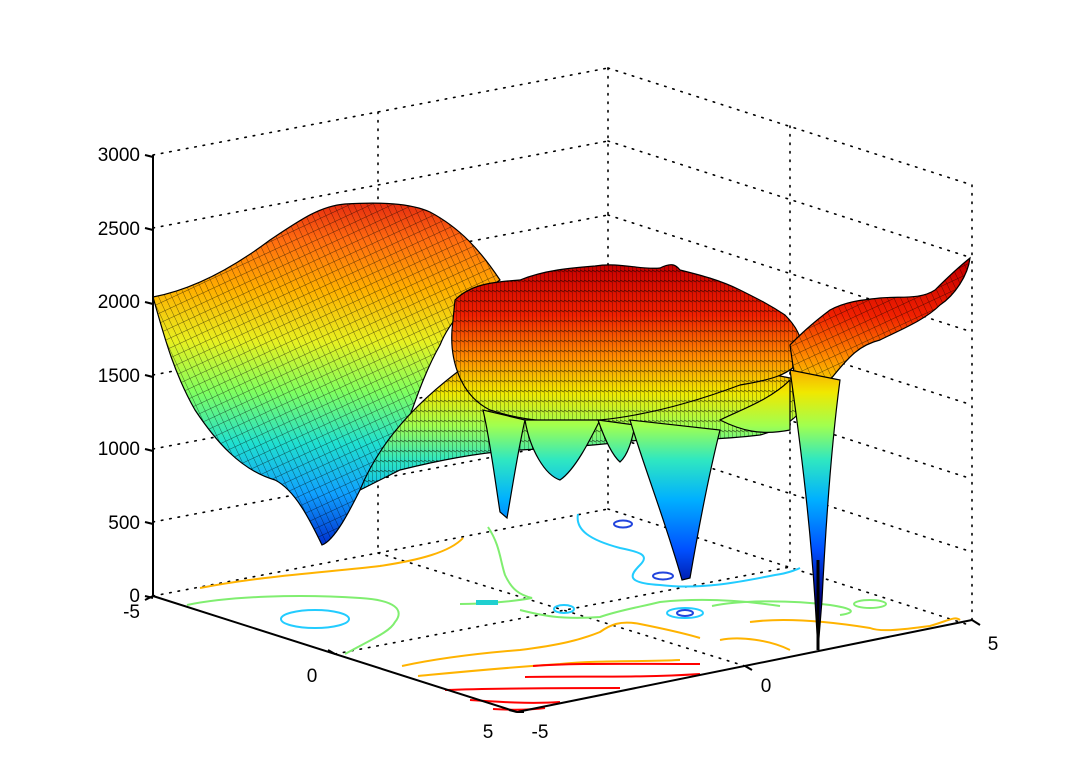 This screenshot has width=1089, height=780. What do you see at coordinates (119, 229) in the screenshot?
I see `z-tick-label: 2500` at bounding box center [119, 229].